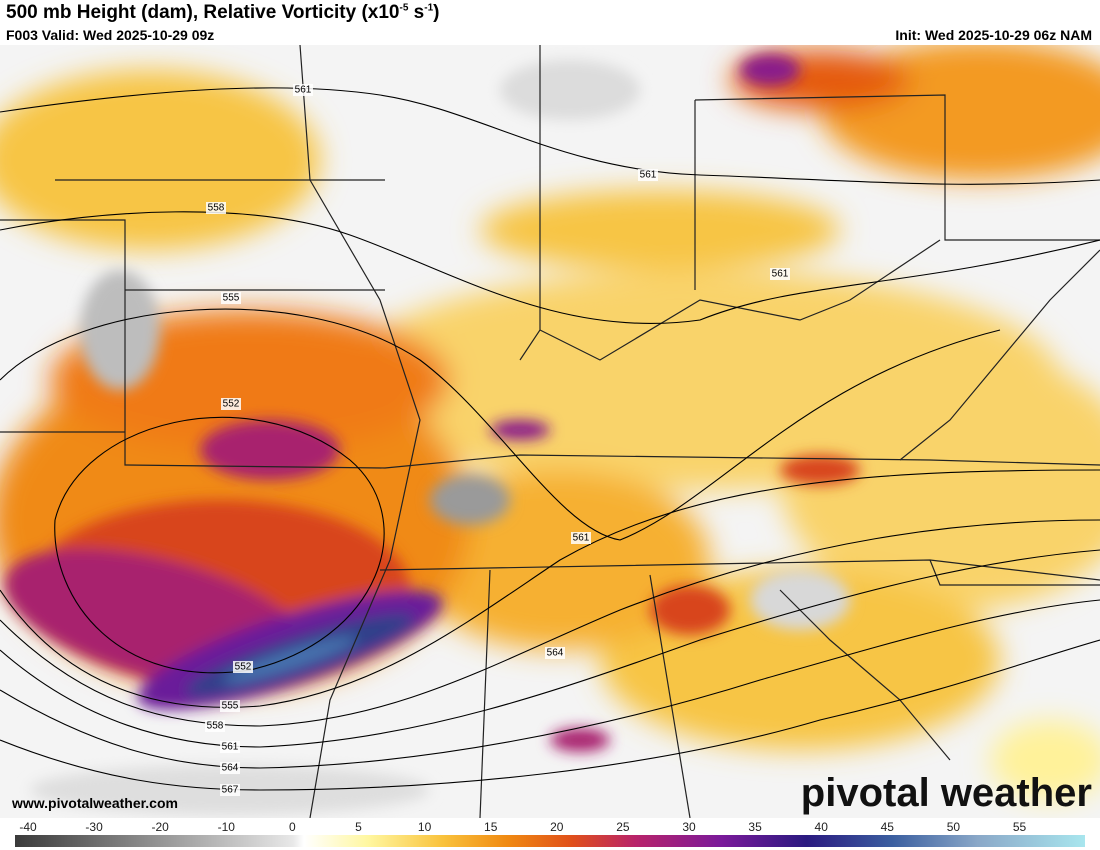 This screenshot has height=850, width=1100. What do you see at coordinates (822, 827) in the screenshot?
I see `colorbar-tick-label: 40` at bounding box center [822, 827].